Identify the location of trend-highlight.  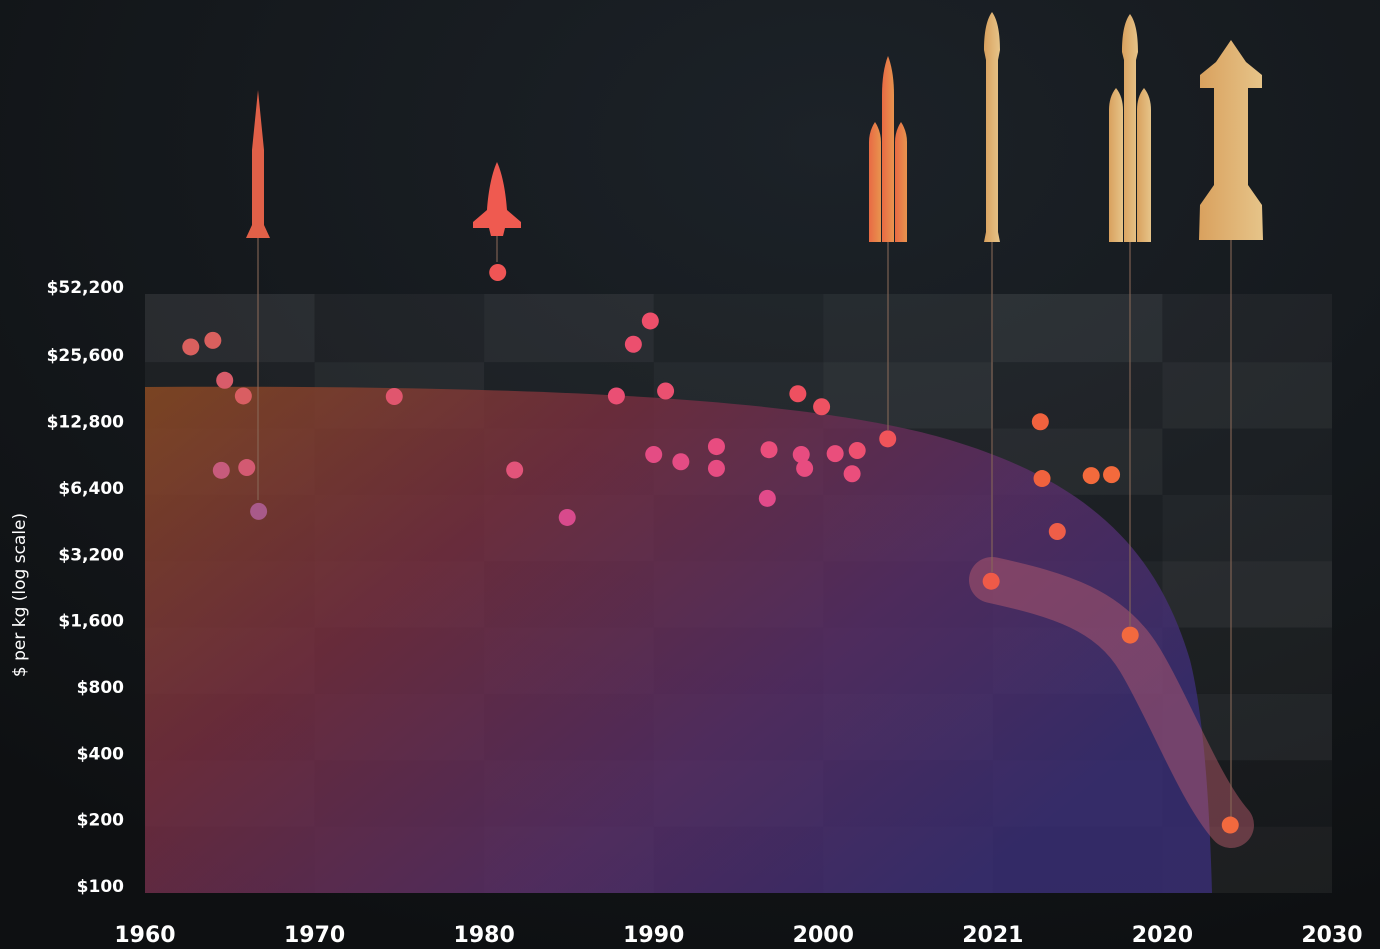
(1111, 702).